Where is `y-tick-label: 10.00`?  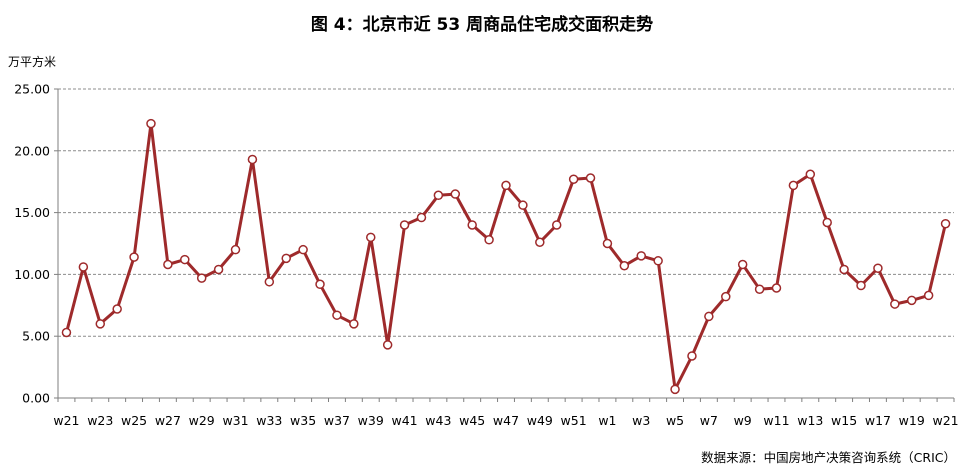 y-tick-label: 10.00 is located at coordinates (32, 274).